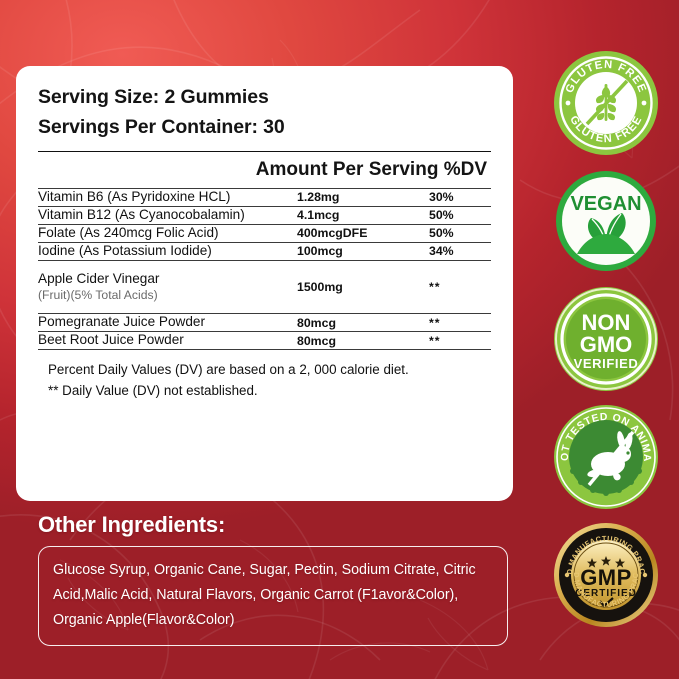 The width and height of the screenshot is (679, 679). I want to click on other-ingredients-title: Other Ingredients:, so click(132, 524).